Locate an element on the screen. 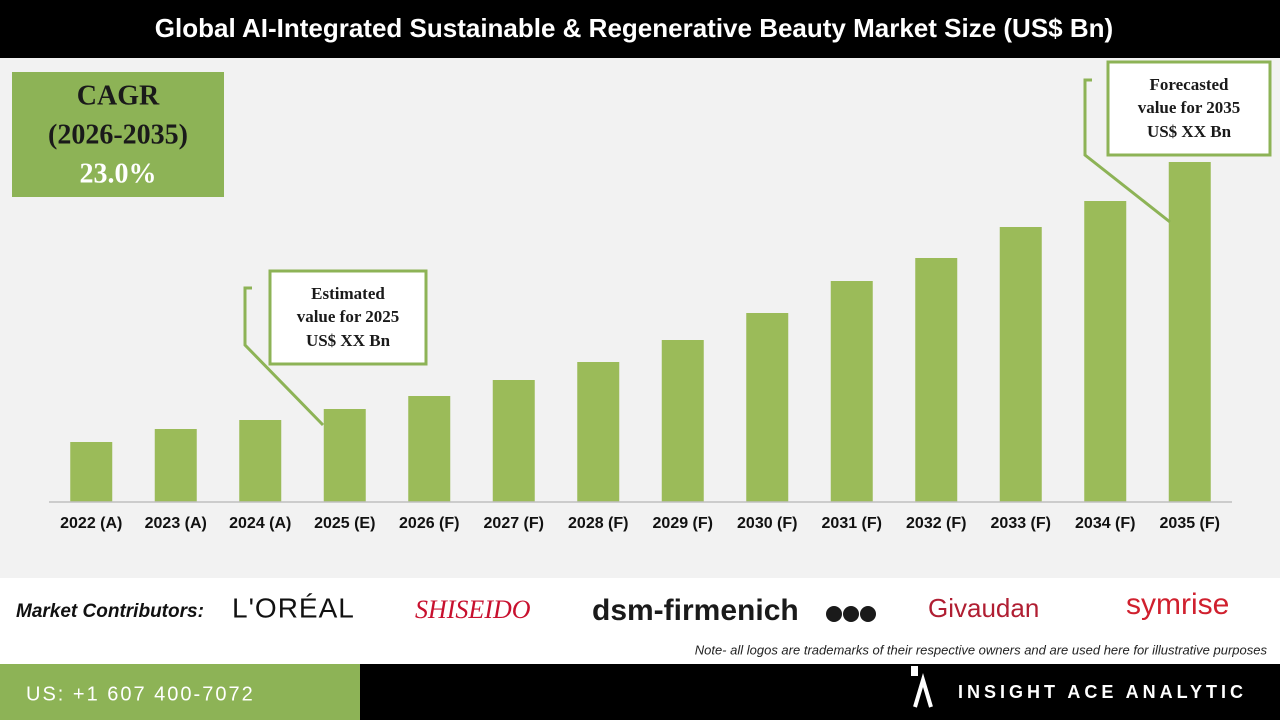  x-tick-label: 2023 (A) is located at coordinates (176, 523).